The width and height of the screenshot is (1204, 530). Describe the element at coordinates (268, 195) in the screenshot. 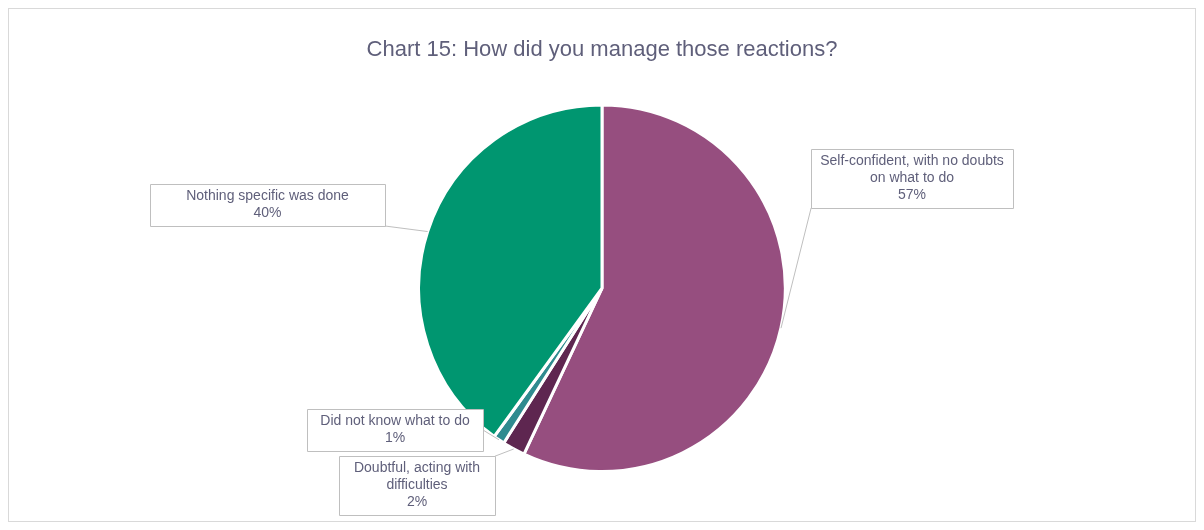

I see `slice-label: Nothing specific was done` at that location.